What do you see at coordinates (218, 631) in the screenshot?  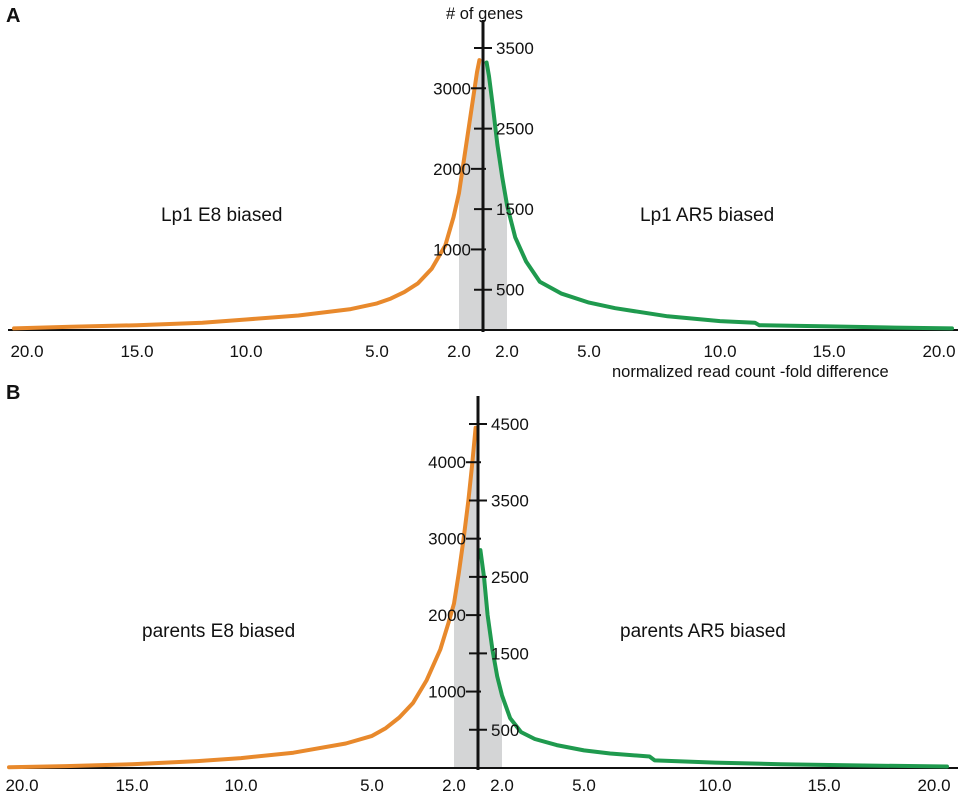 I see `left-bias-label: parents E8 biased` at bounding box center [218, 631].